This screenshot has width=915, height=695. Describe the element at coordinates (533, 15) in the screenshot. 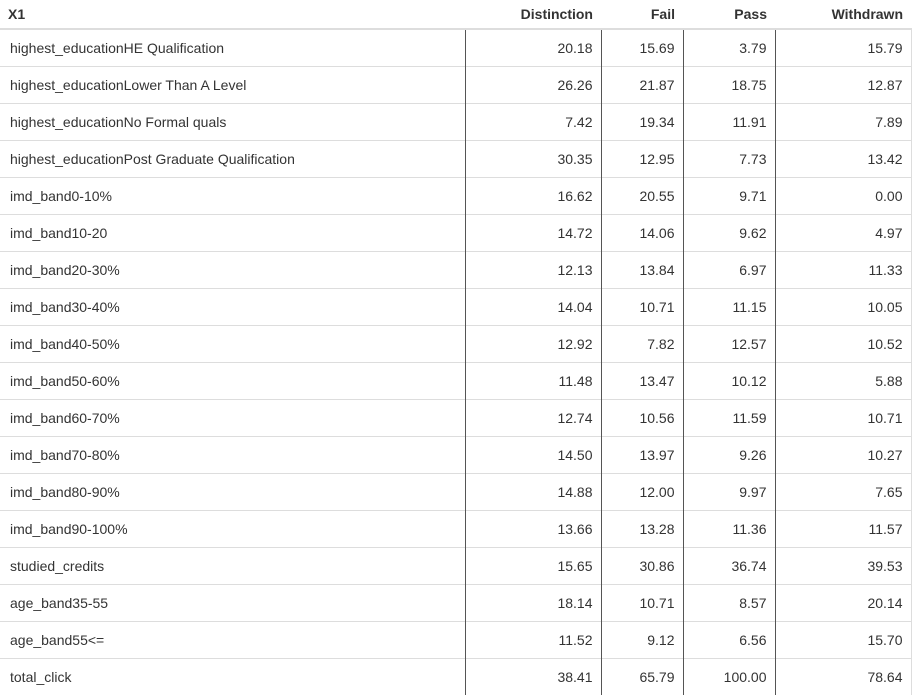

I see `column-header-distinction: Distinction` at that location.